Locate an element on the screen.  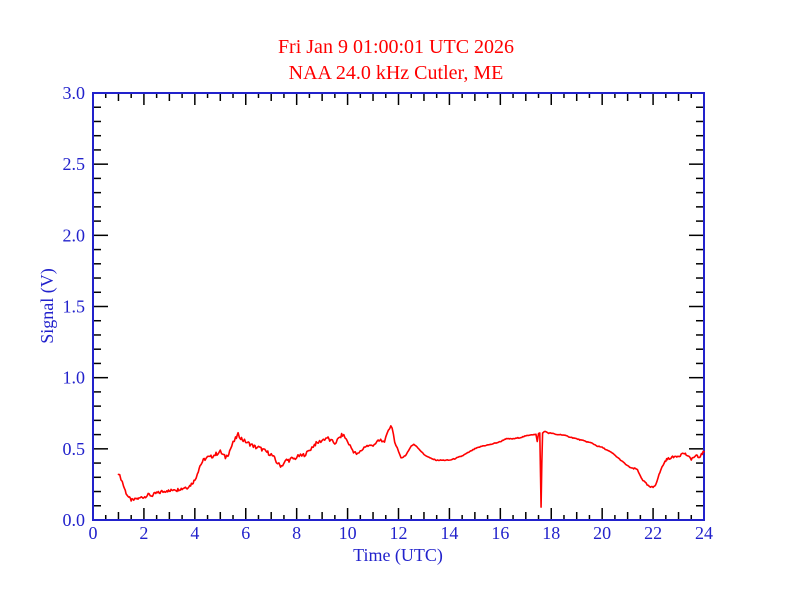
svg-text: 0 is located at coordinates (93, 533).